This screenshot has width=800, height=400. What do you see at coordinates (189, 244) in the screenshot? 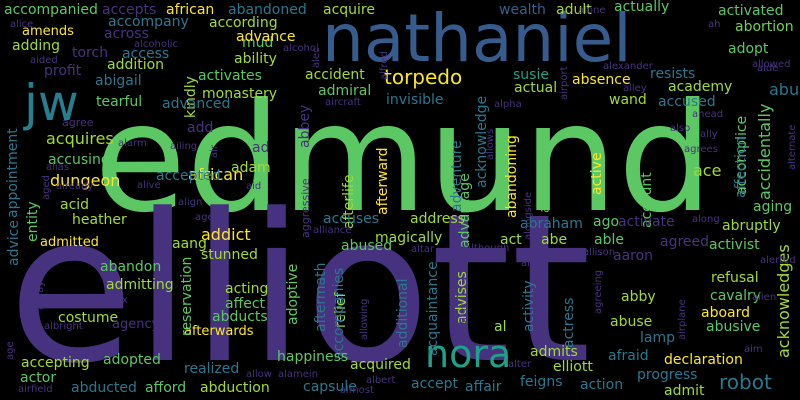
I see `word-aang: aang` at bounding box center [189, 244].